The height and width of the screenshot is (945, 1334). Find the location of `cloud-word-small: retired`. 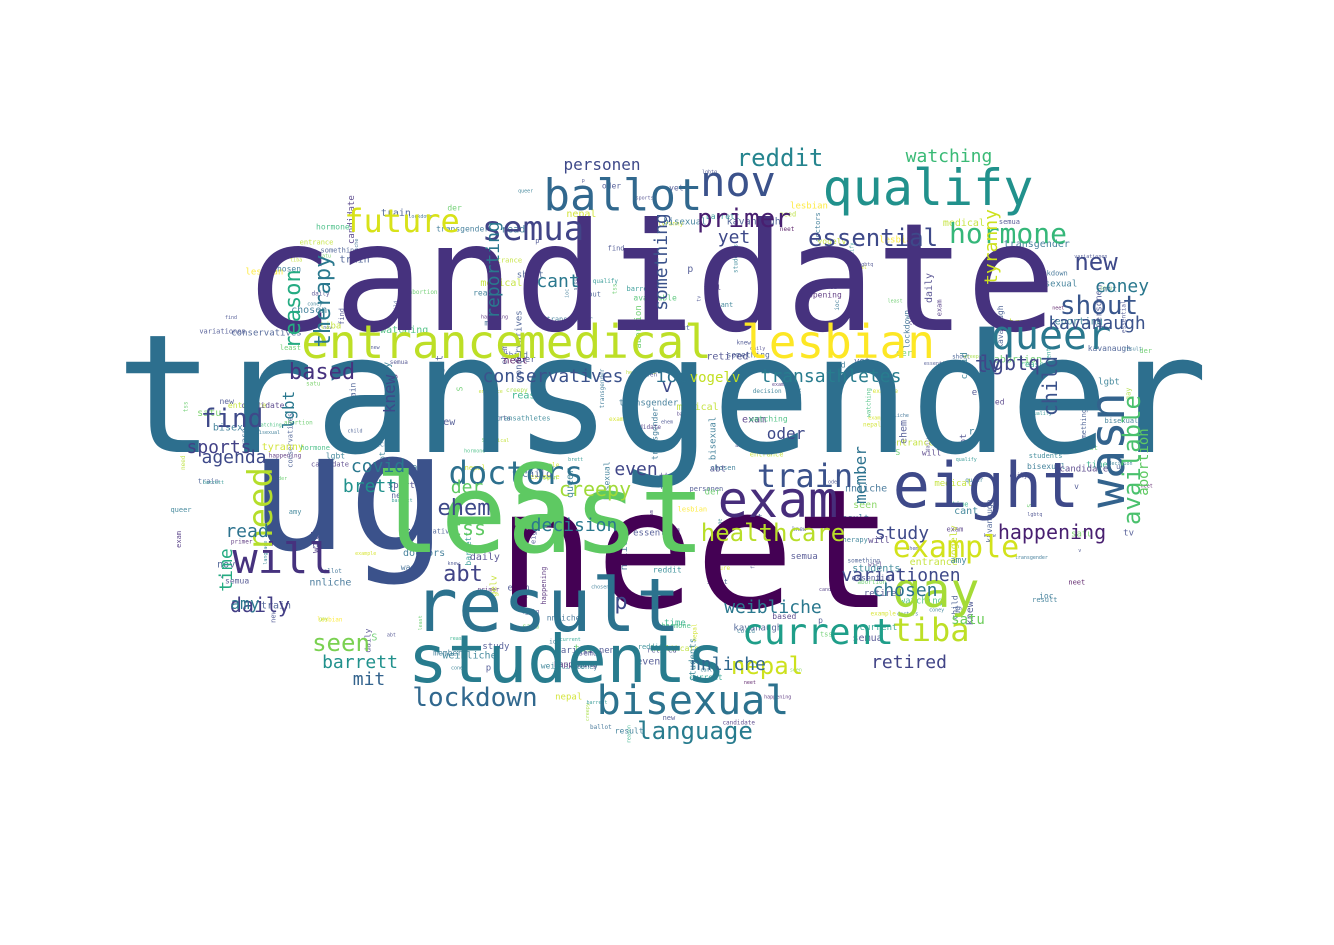

cloud-word-small: retired is located at coordinates (883, 594).